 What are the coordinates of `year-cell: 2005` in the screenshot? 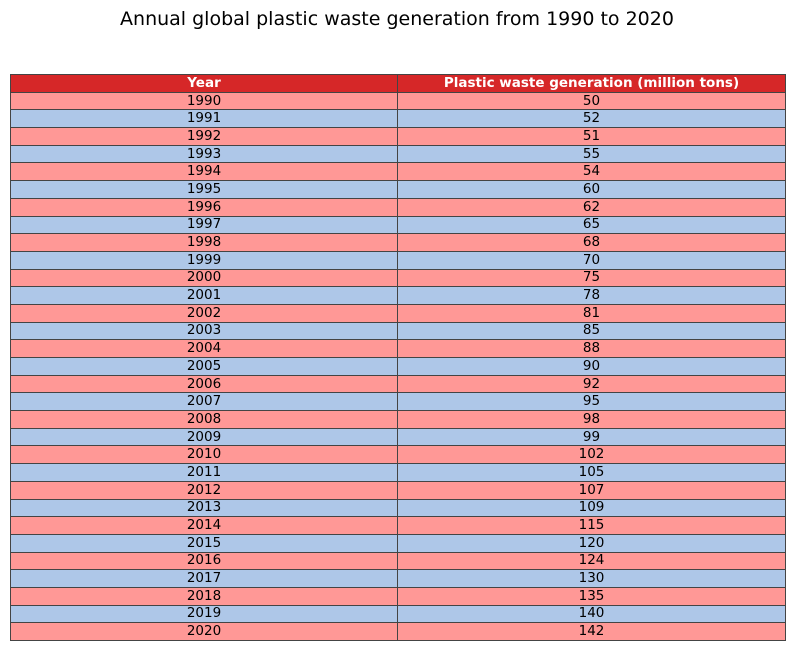 It's located at (204, 366).